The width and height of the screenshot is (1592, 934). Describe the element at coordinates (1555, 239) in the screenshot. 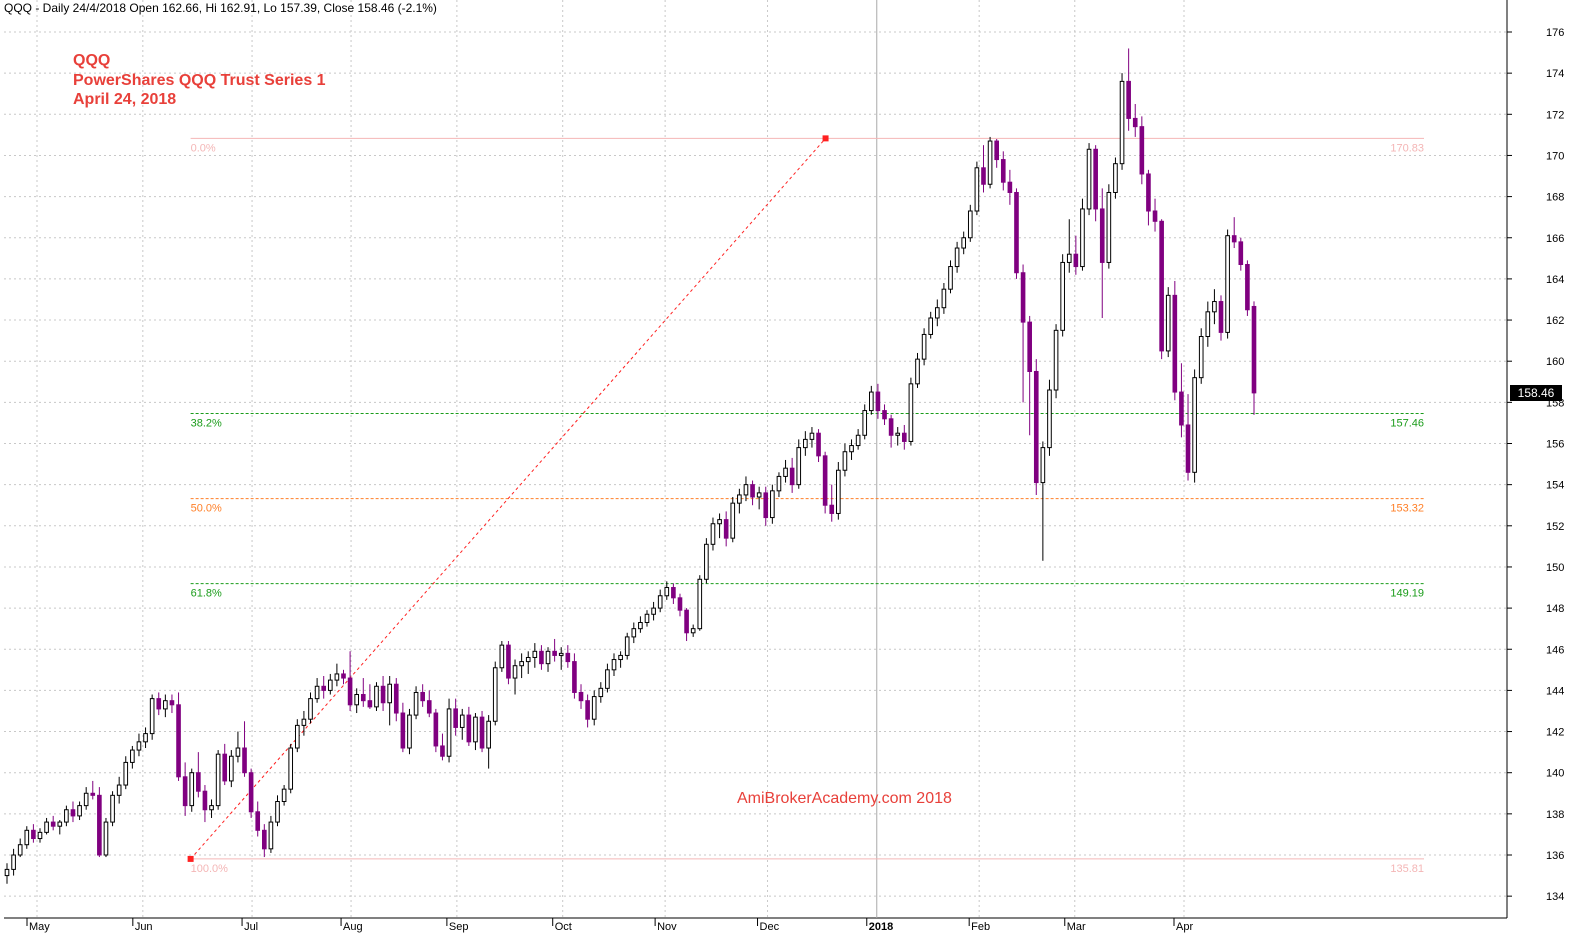

I see `y-tick-label: 166` at that location.